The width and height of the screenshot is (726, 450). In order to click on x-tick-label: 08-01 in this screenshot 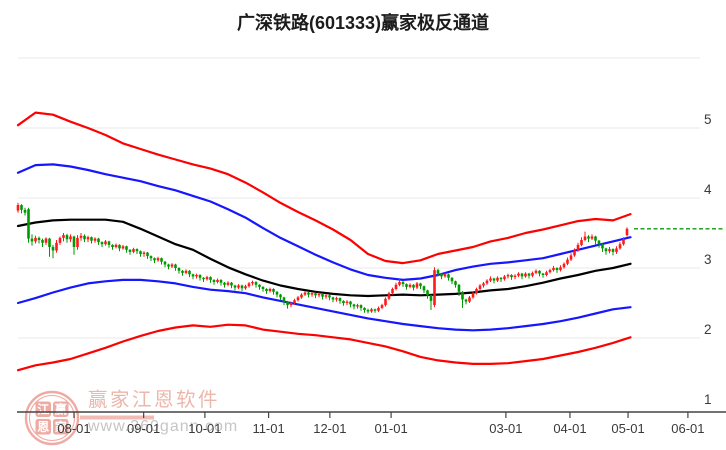, I will do `click(73, 428)`.